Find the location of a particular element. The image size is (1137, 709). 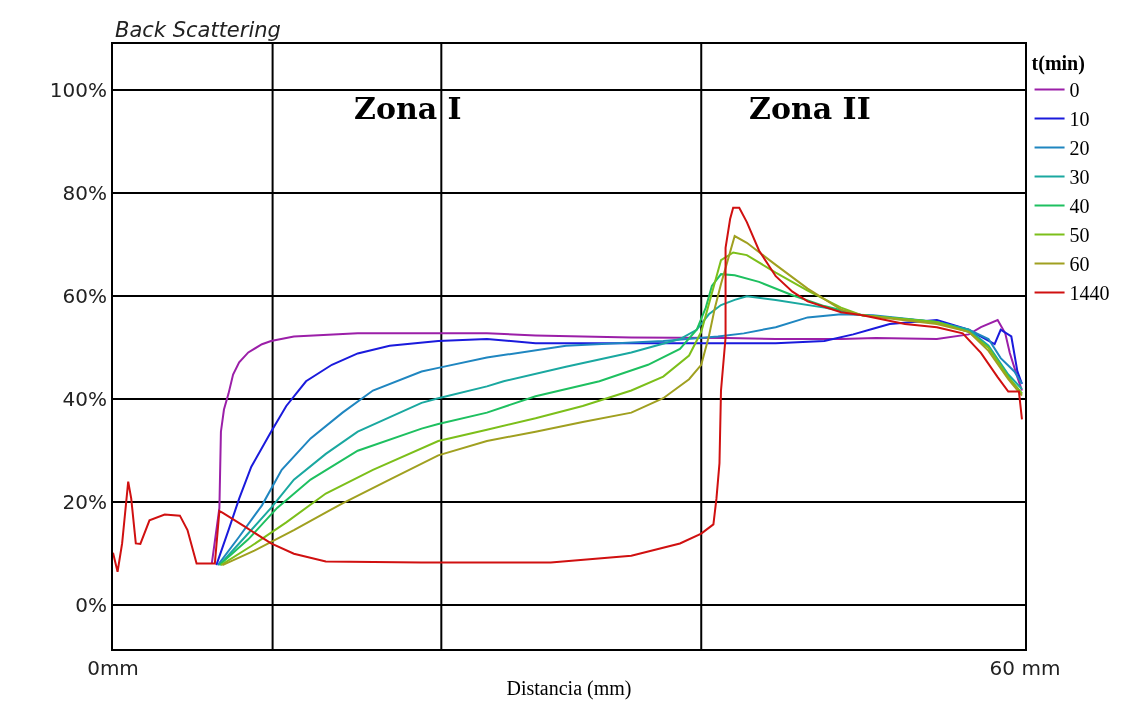

legend-label: 30 is located at coordinates (1079, 177).